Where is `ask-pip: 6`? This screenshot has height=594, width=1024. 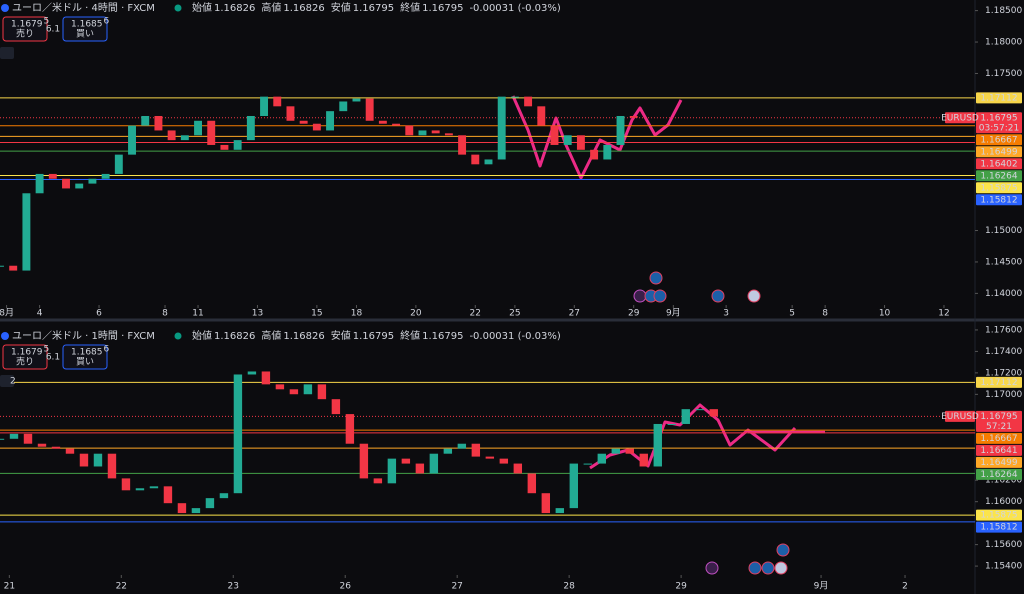
ask-pip: 6 is located at coordinates (107, 350).